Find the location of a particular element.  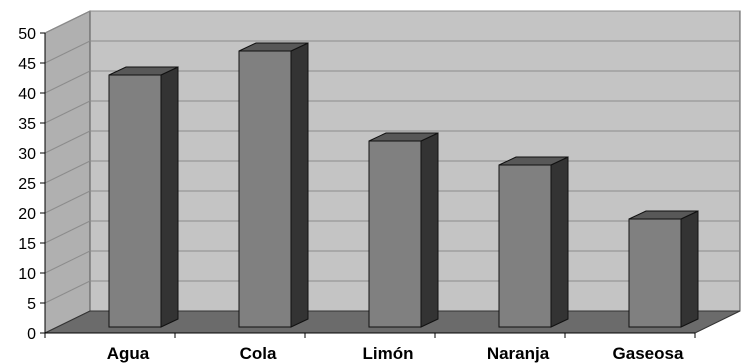

x-tick-label: Naranja is located at coordinates (518, 353).